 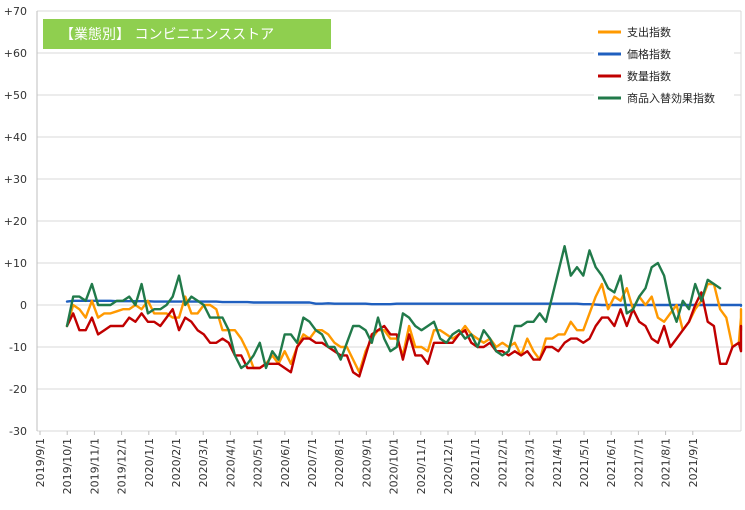 I want to click on y-tick-label: +20, so click(x=15, y=221).